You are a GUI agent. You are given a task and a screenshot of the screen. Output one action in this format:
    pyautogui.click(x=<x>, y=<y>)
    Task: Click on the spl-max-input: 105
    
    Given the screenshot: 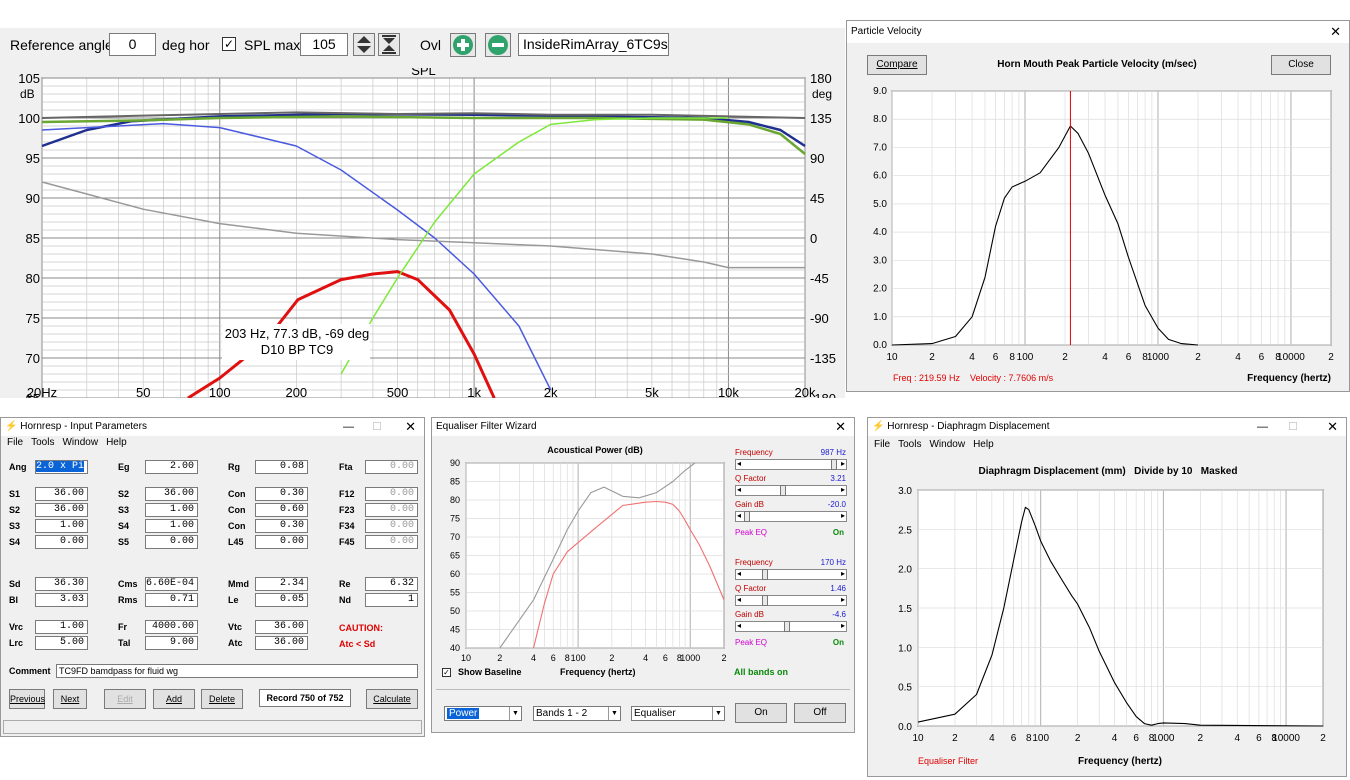 What is the action you would take?
    pyautogui.click(x=324, y=44)
    